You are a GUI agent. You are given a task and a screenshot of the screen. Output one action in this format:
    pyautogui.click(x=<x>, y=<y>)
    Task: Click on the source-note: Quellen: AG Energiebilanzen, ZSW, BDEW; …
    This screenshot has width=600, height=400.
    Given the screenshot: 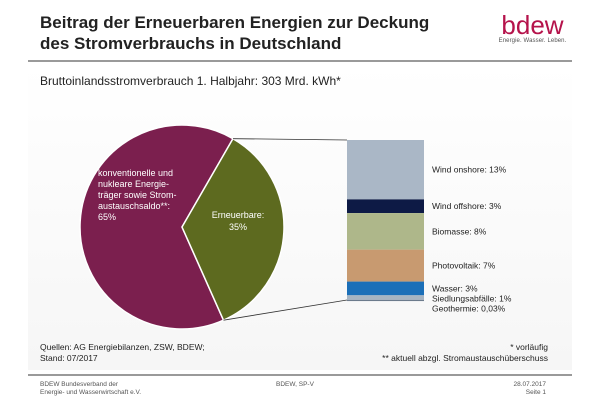 What is the action you would take?
    pyautogui.click(x=122, y=353)
    